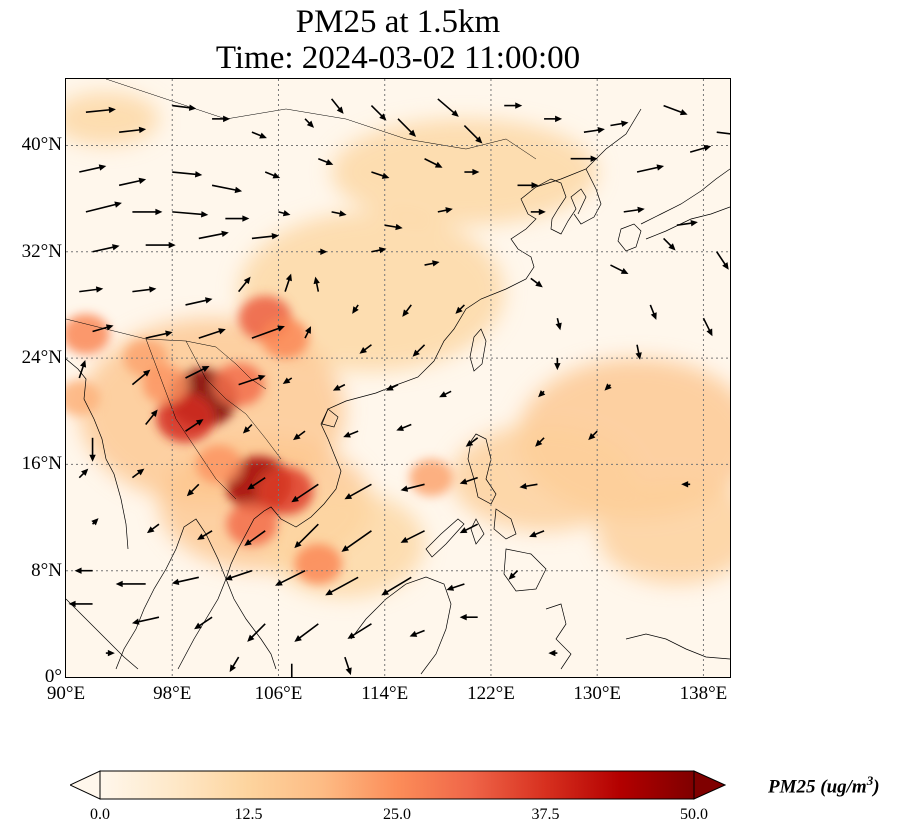  What do you see at coordinates (100, 814) in the screenshot?
I see `colorbar-tick-label: 0.0` at bounding box center [100, 814].